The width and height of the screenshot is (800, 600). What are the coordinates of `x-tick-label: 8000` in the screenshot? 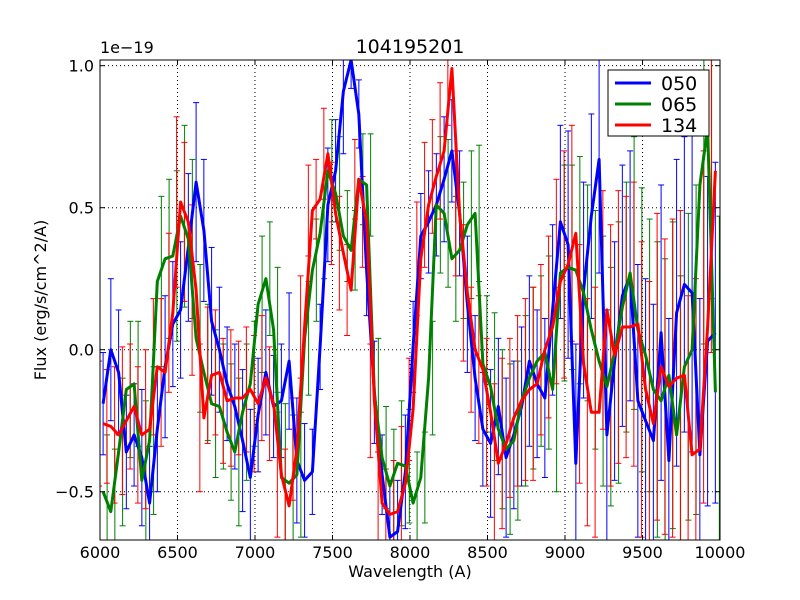 It's located at (410, 552).